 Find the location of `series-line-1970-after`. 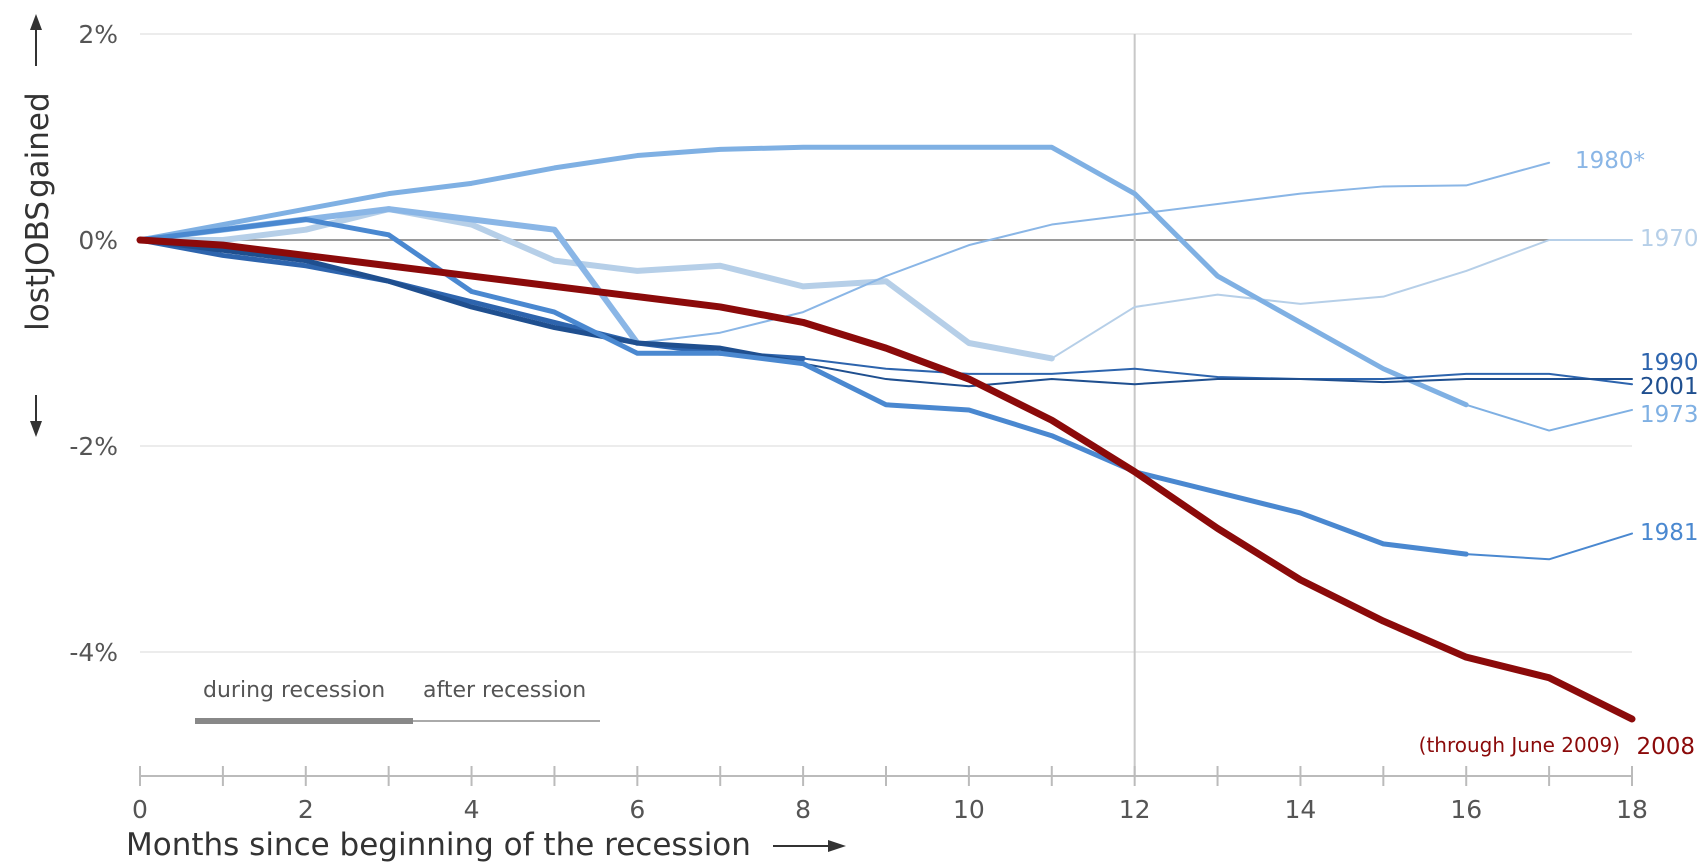

series-line-1970-after is located at coordinates (1341, 299).